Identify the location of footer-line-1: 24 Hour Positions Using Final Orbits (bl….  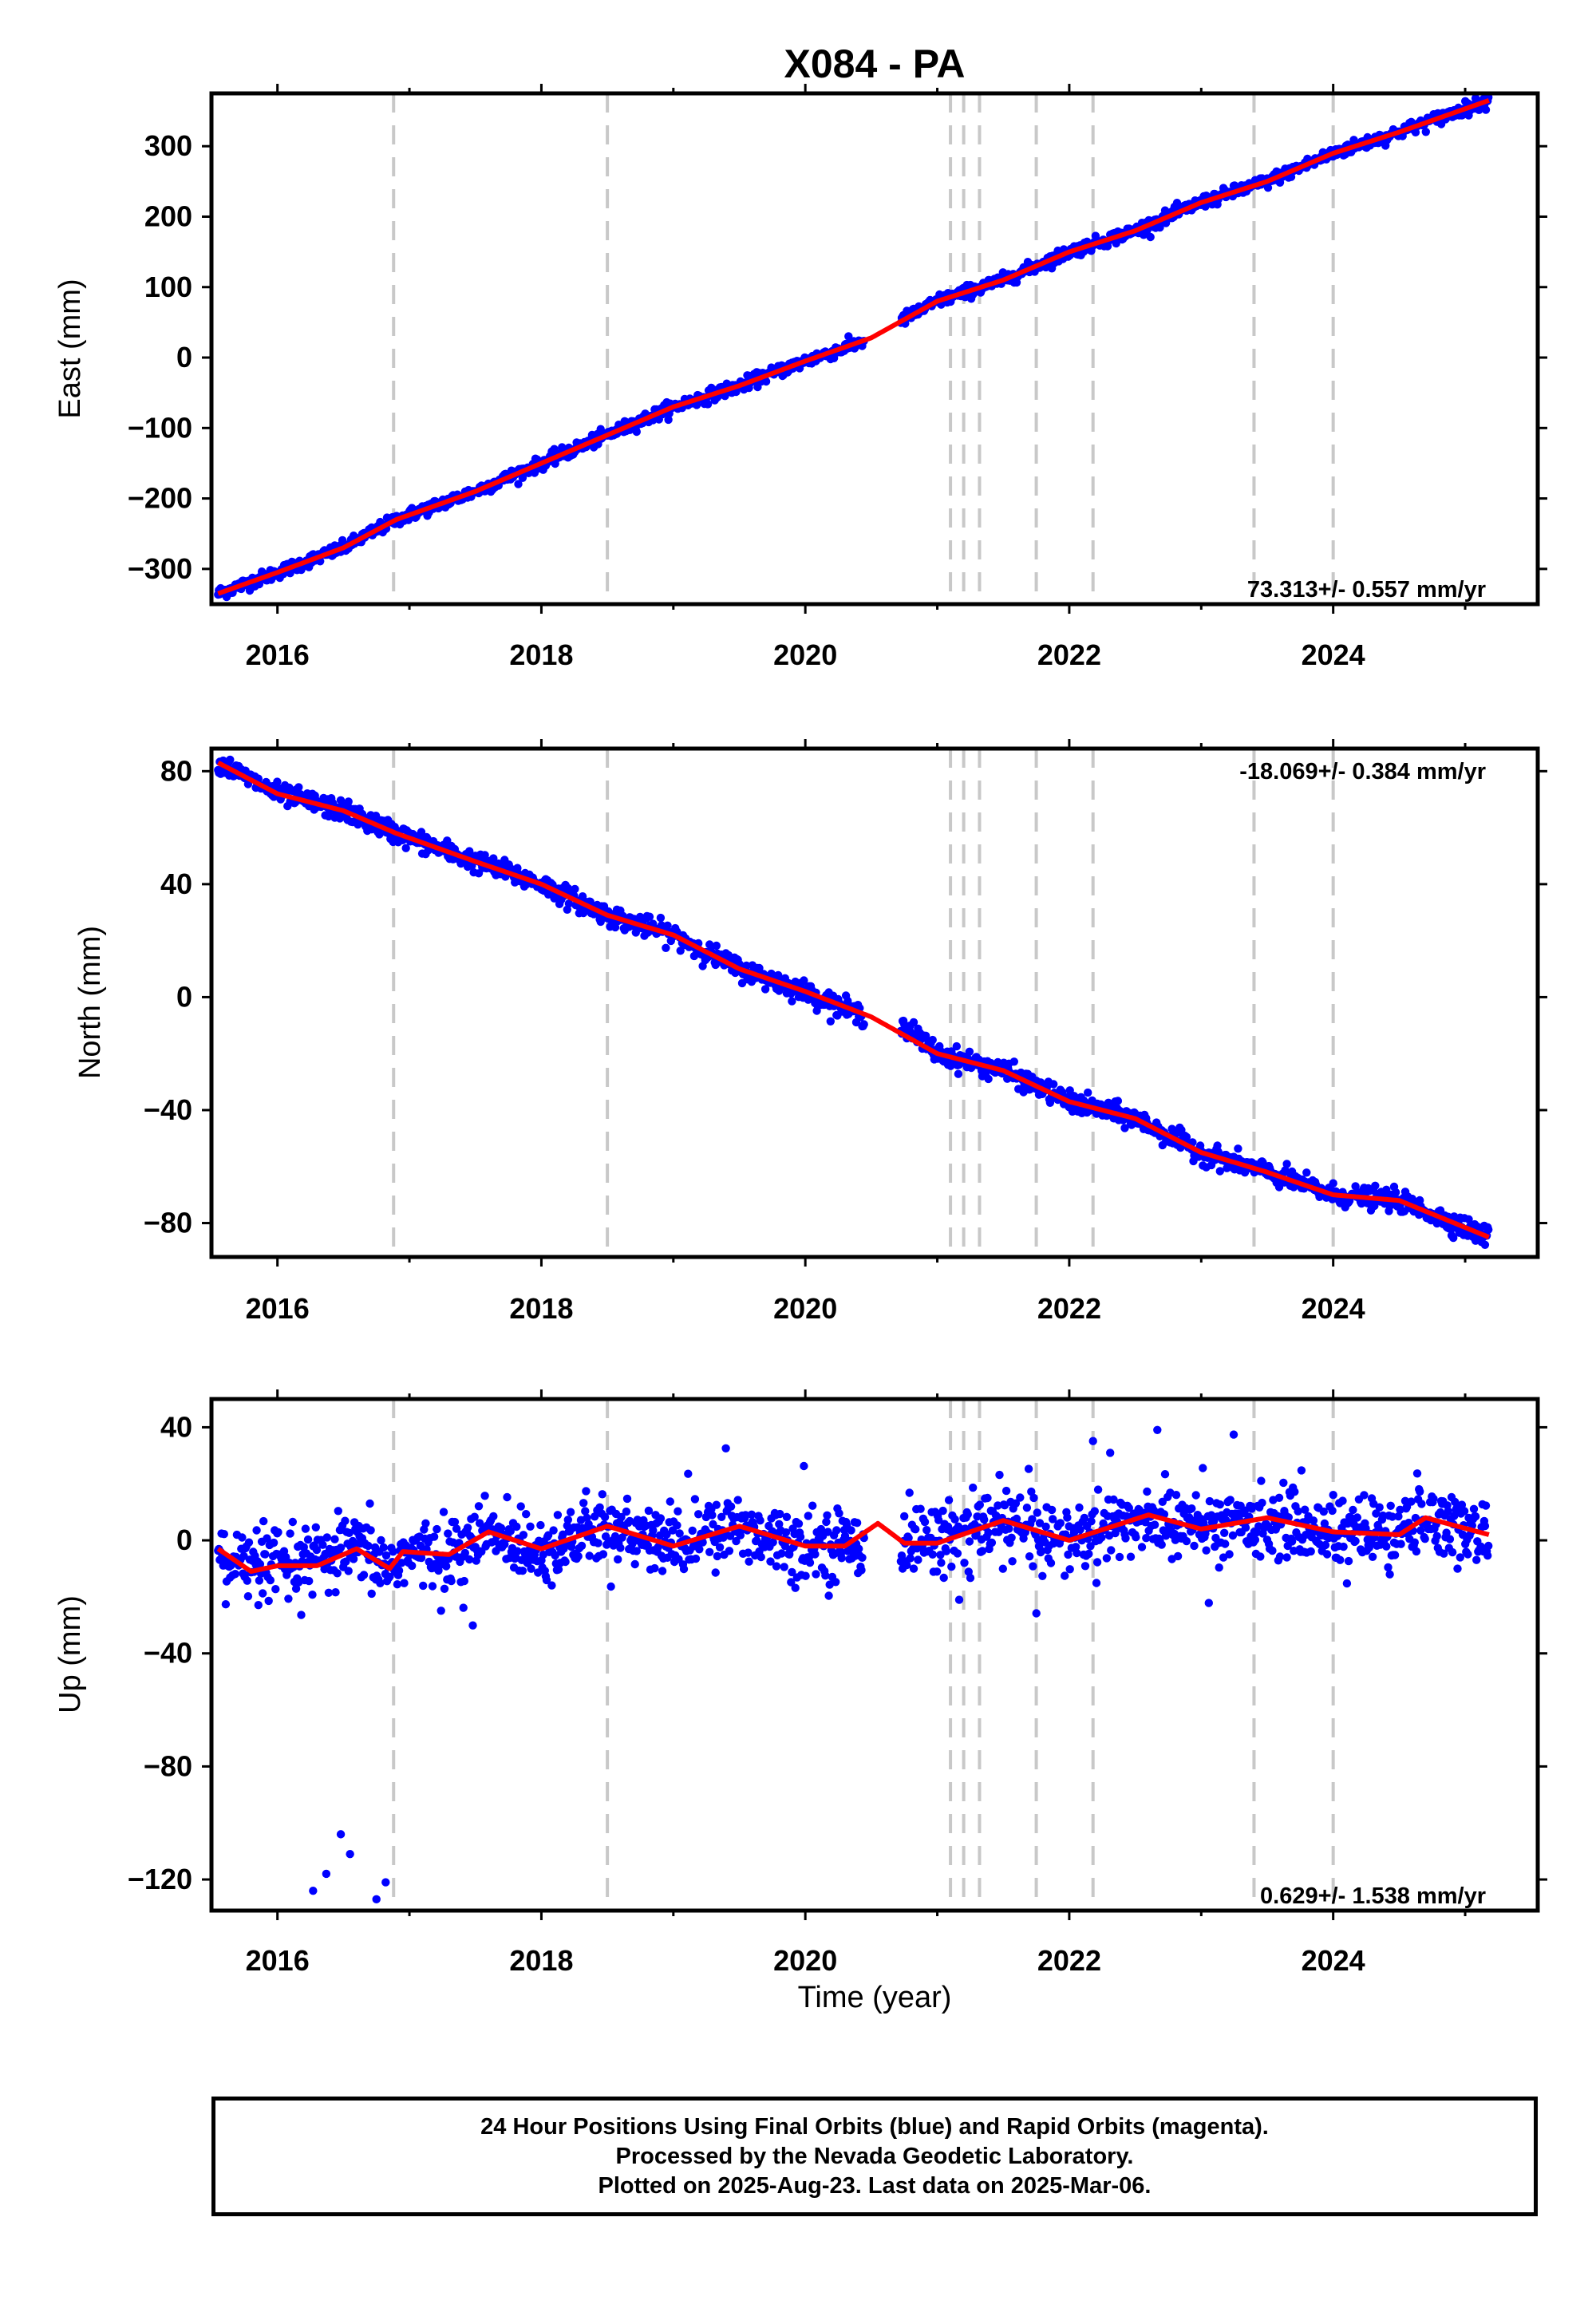
(874, 2126).